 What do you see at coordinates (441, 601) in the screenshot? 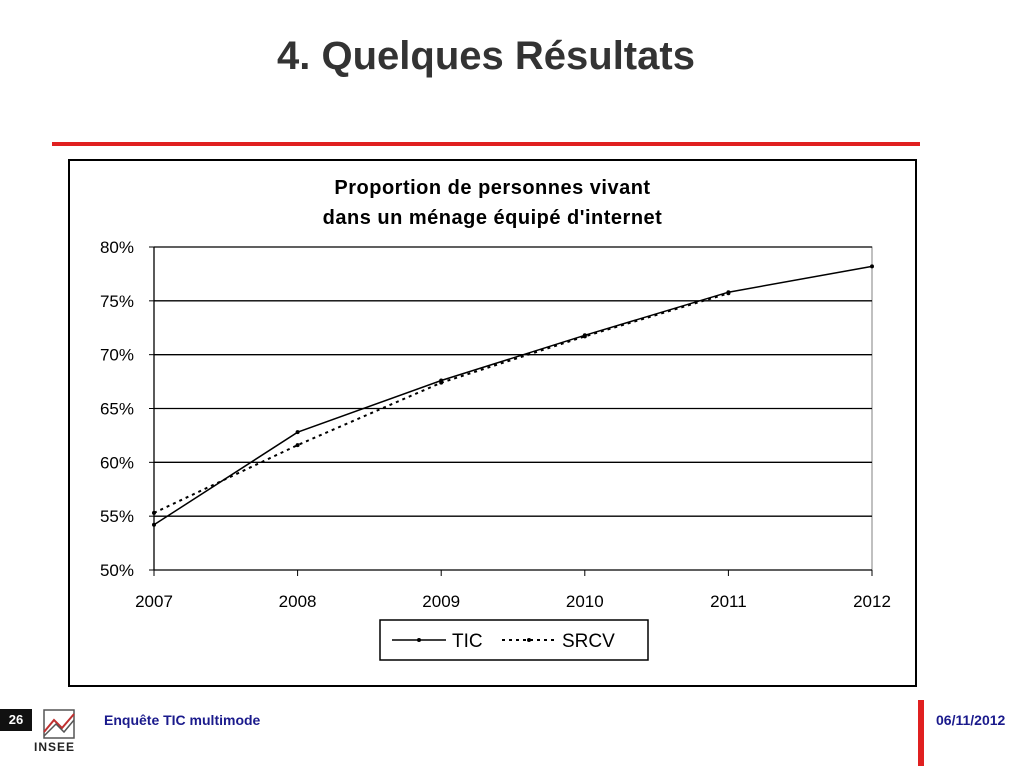
I see `x-tick-label: 2009` at bounding box center [441, 601].